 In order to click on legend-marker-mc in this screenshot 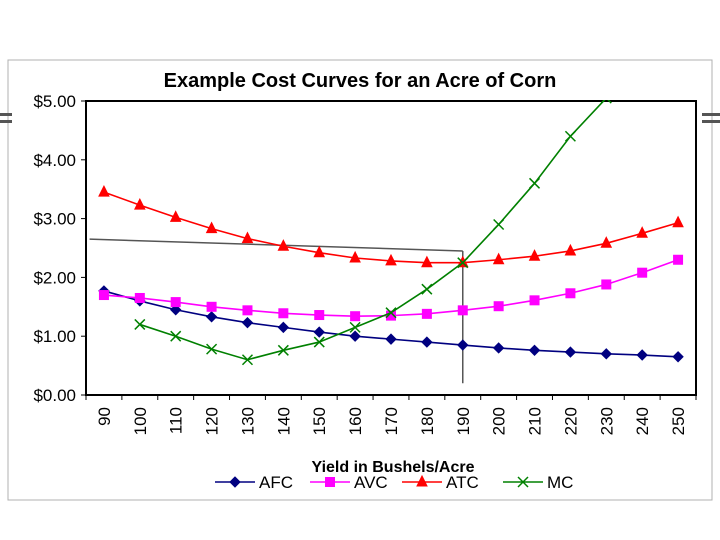, I will do `click(523, 482)`.